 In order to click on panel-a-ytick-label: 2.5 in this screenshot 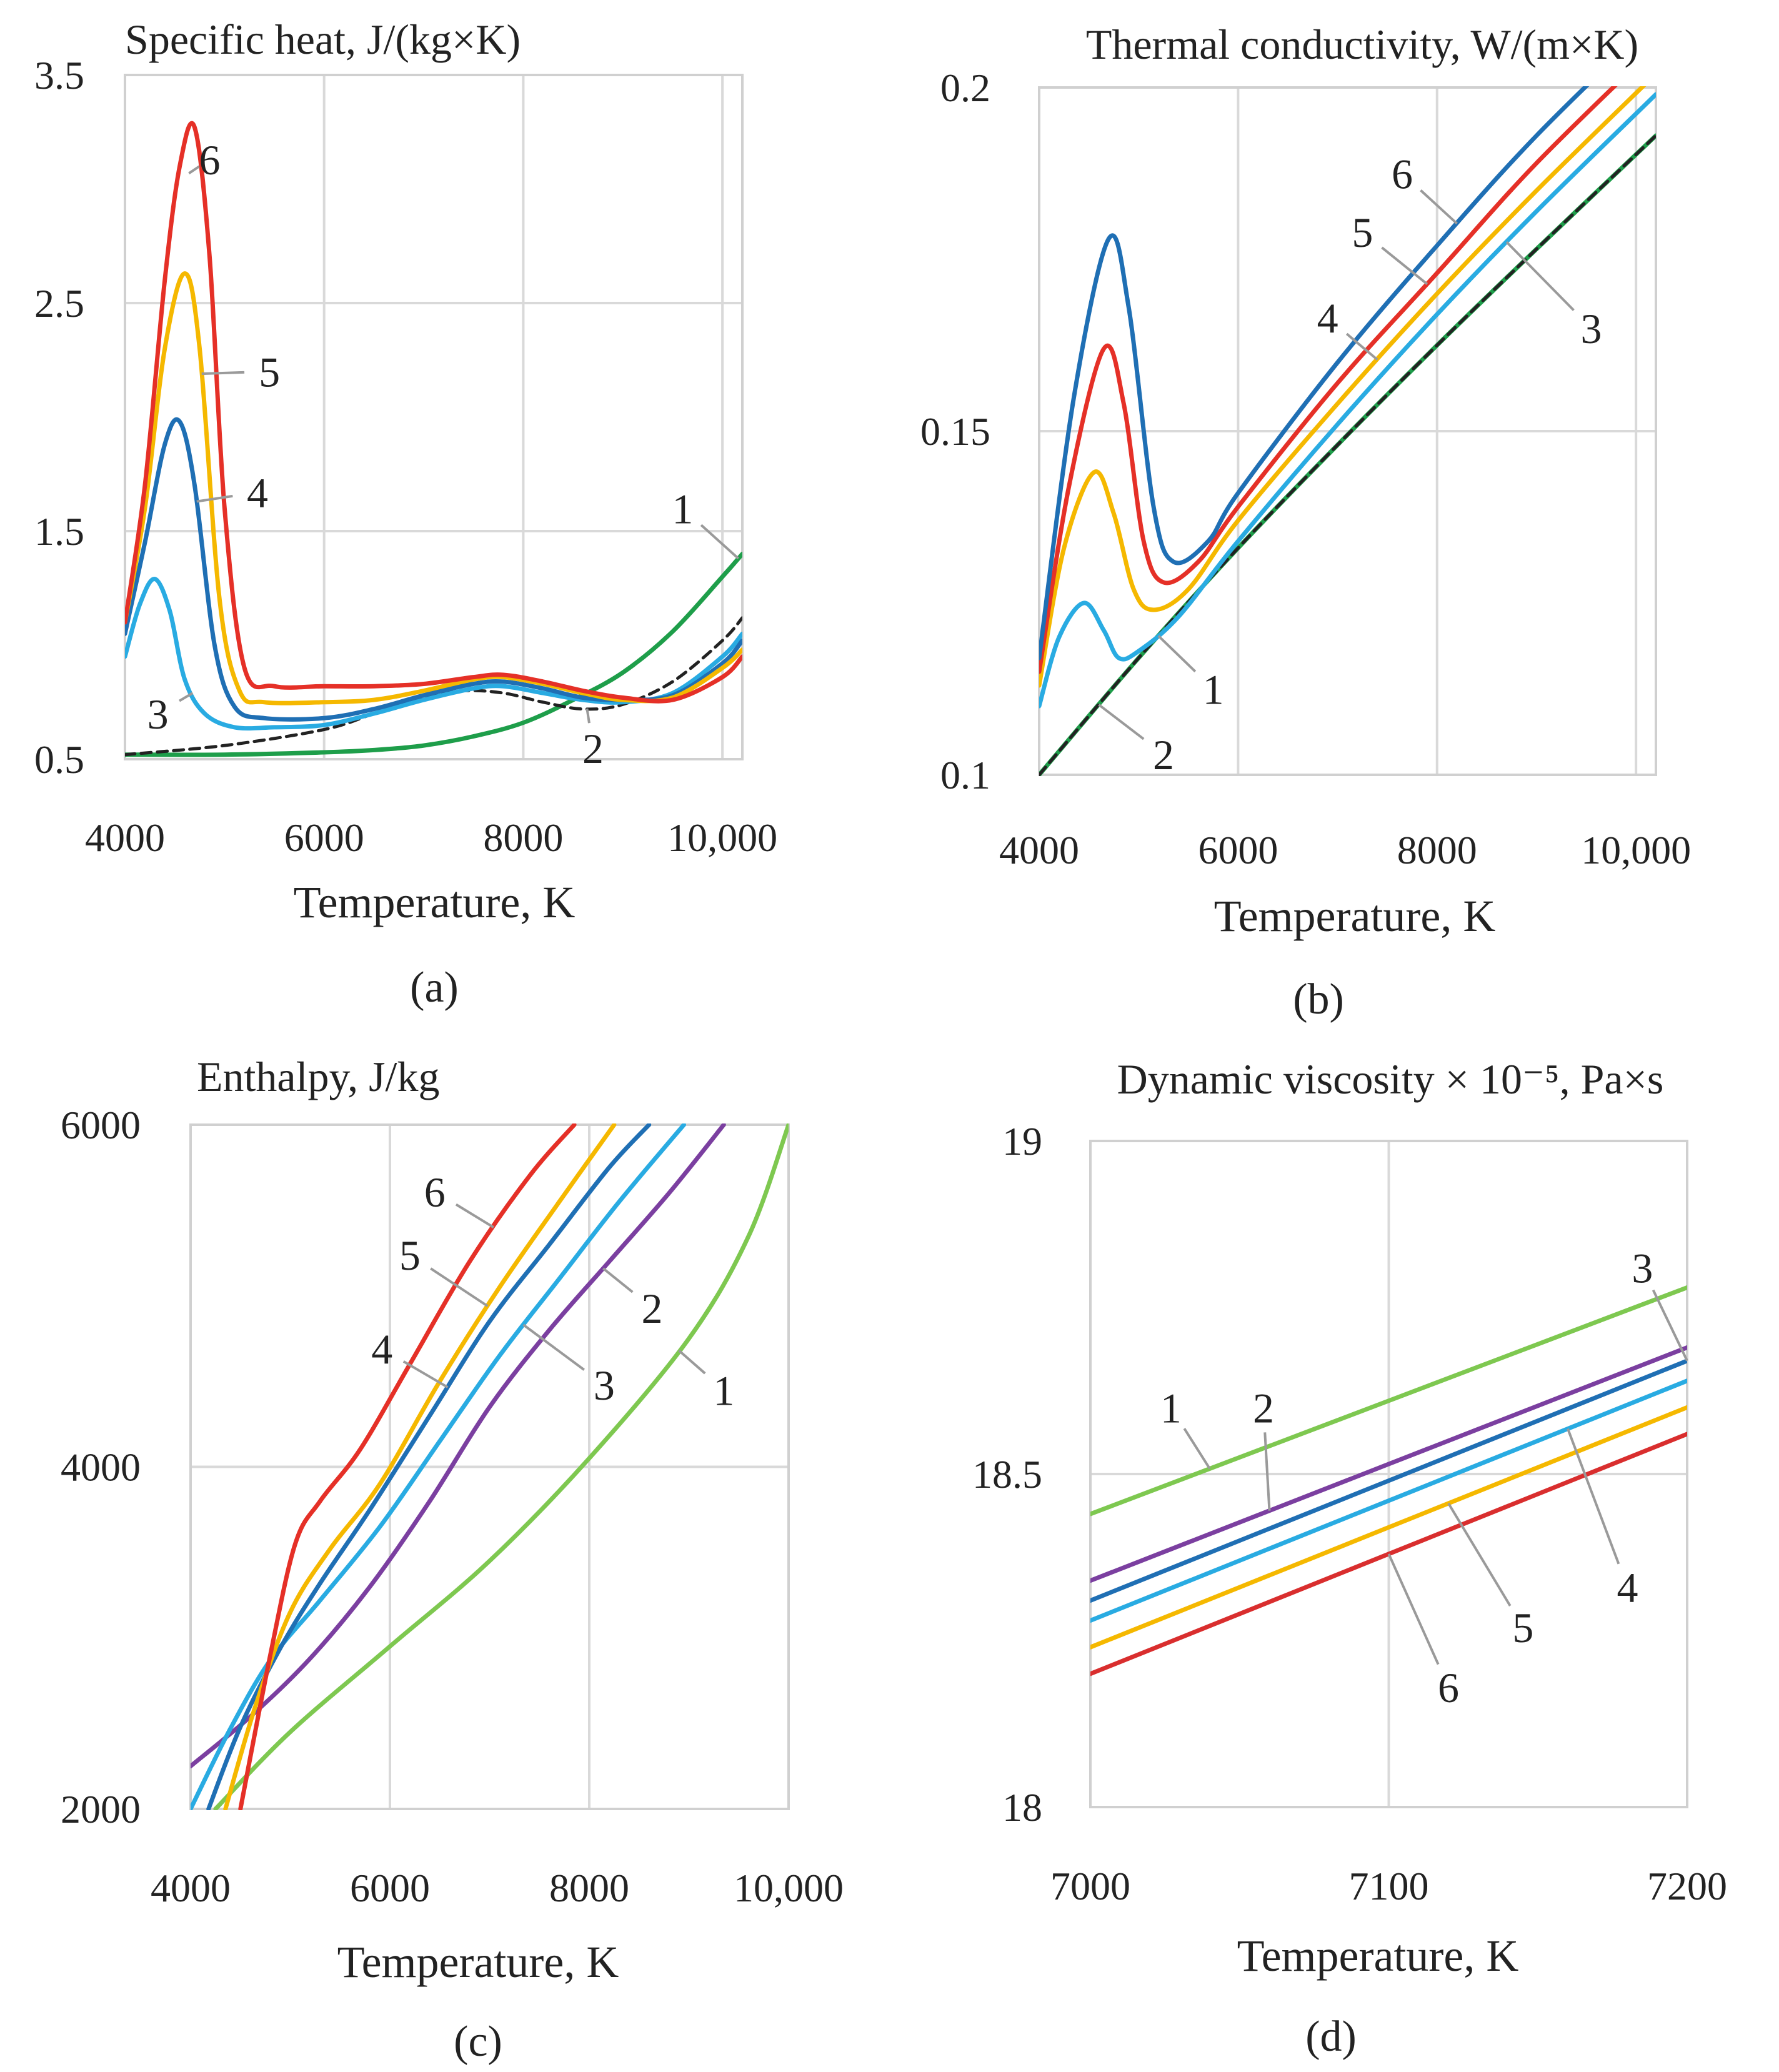, I will do `click(59, 303)`.